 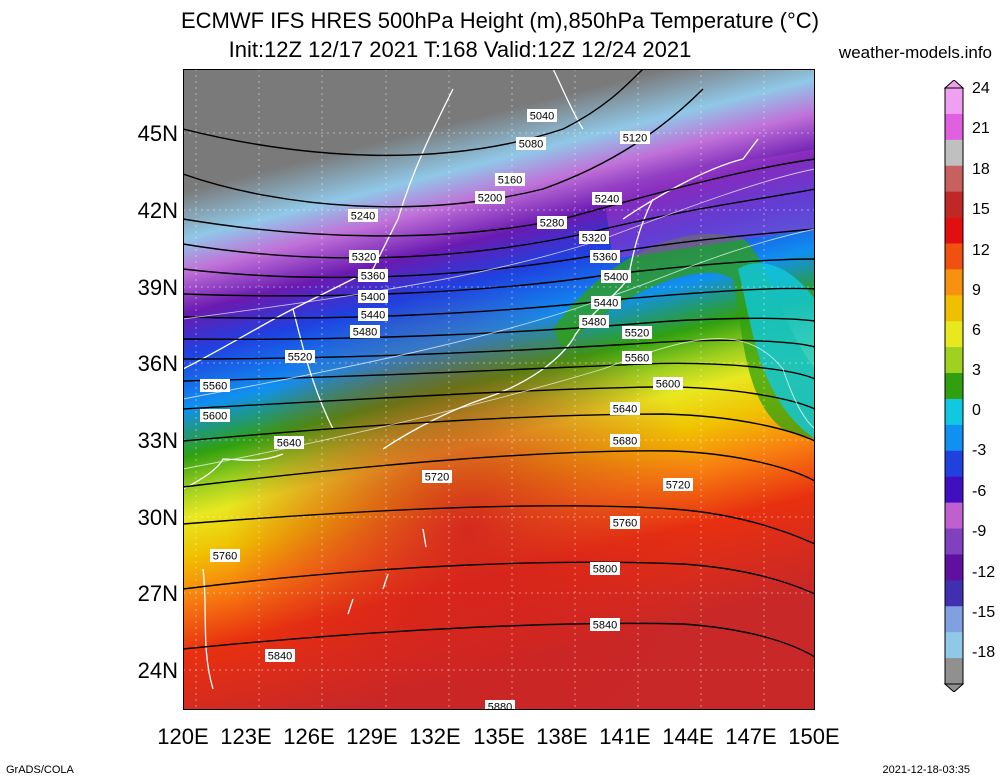 I want to click on colorbar-label: 15, so click(x=981, y=209).